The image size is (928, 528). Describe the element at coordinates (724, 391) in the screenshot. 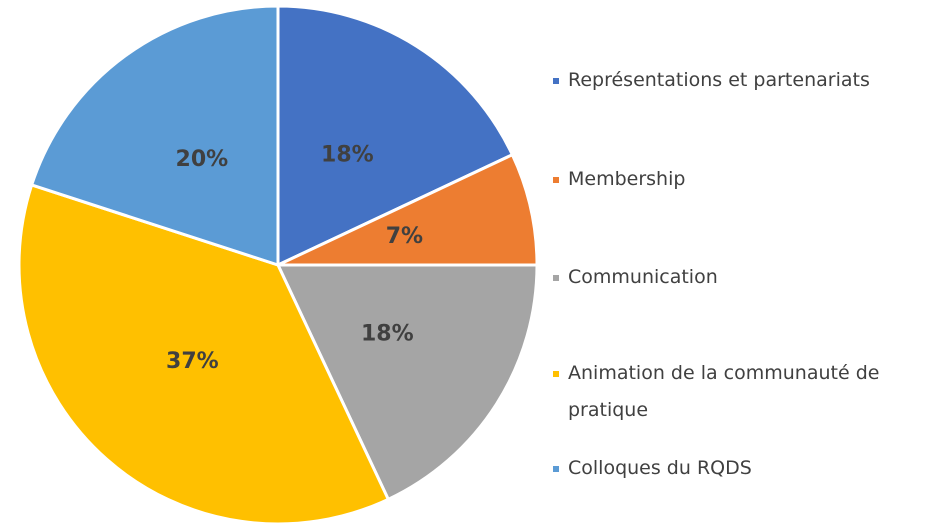

I see `legend-label: Animation de la communauté de pratique` at that location.